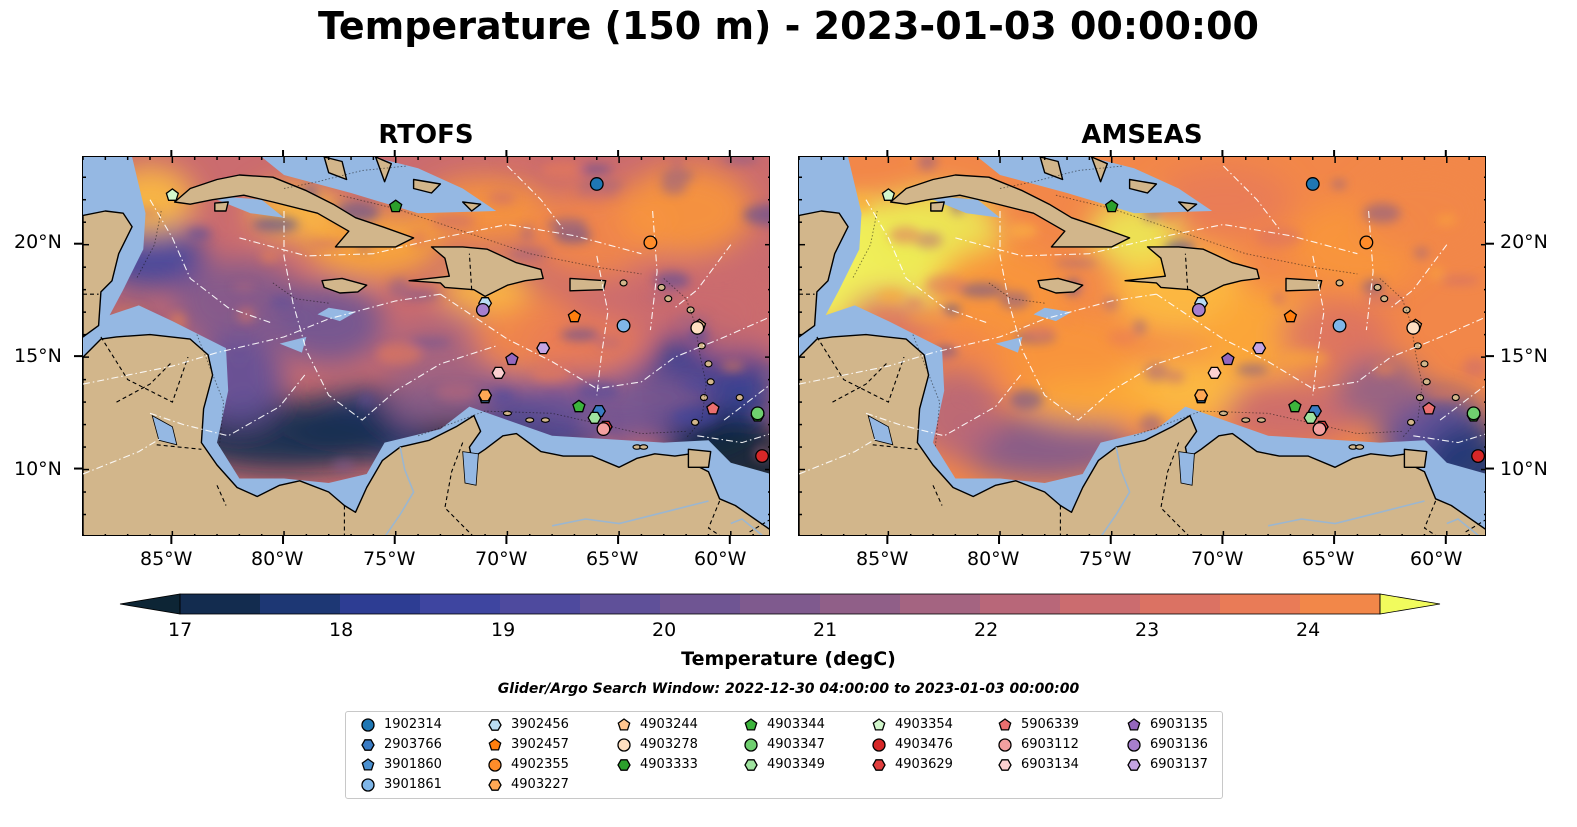  What do you see at coordinates (825, 630) in the screenshot?
I see `colorbar-tick-21: 21` at bounding box center [825, 630].